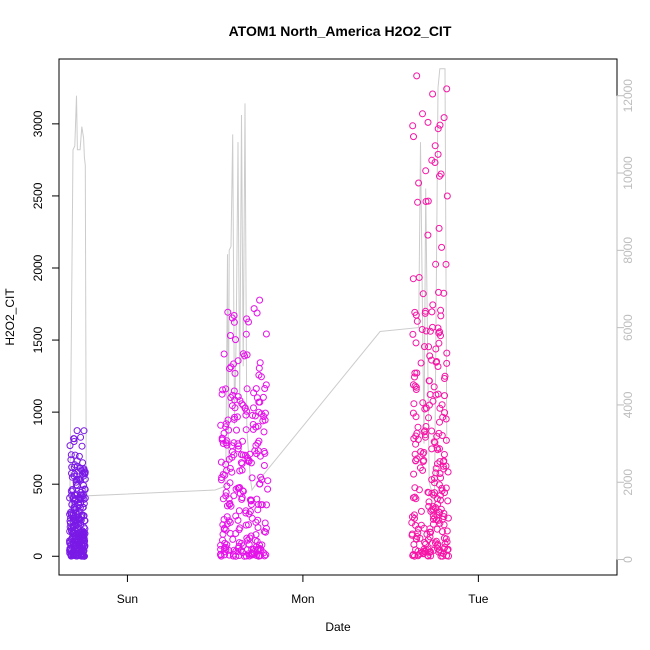 The image size is (650, 650). What do you see at coordinates (38, 411) in the screenshot?
I see `y-tick-label: 1000` at bounding box center [38, 411].